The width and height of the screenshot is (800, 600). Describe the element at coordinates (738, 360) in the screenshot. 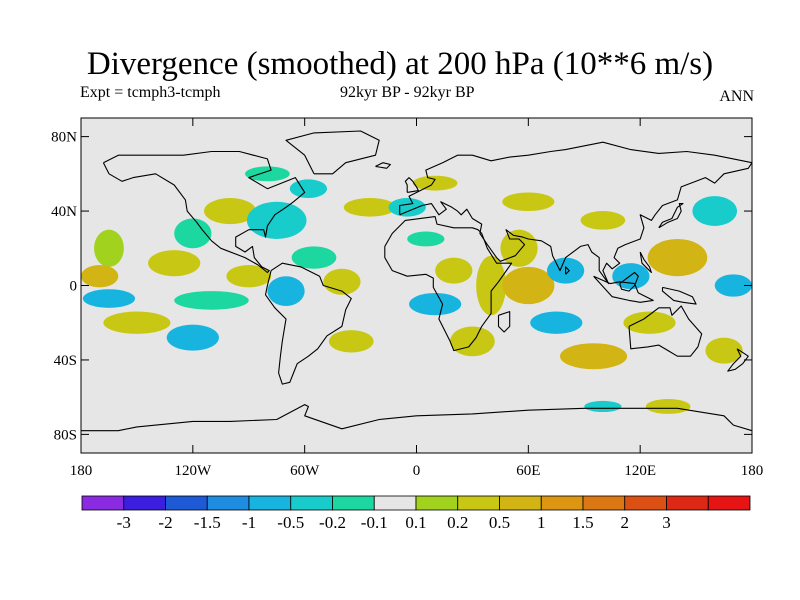

I see `coastline-new-zealand` at that location.